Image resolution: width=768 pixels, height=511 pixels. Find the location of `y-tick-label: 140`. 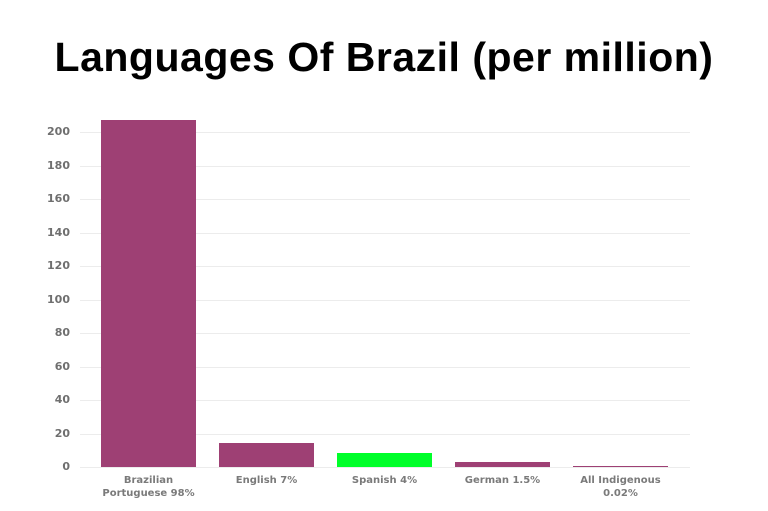

y-tick-label: 140 is located at coordinates (58, 232).